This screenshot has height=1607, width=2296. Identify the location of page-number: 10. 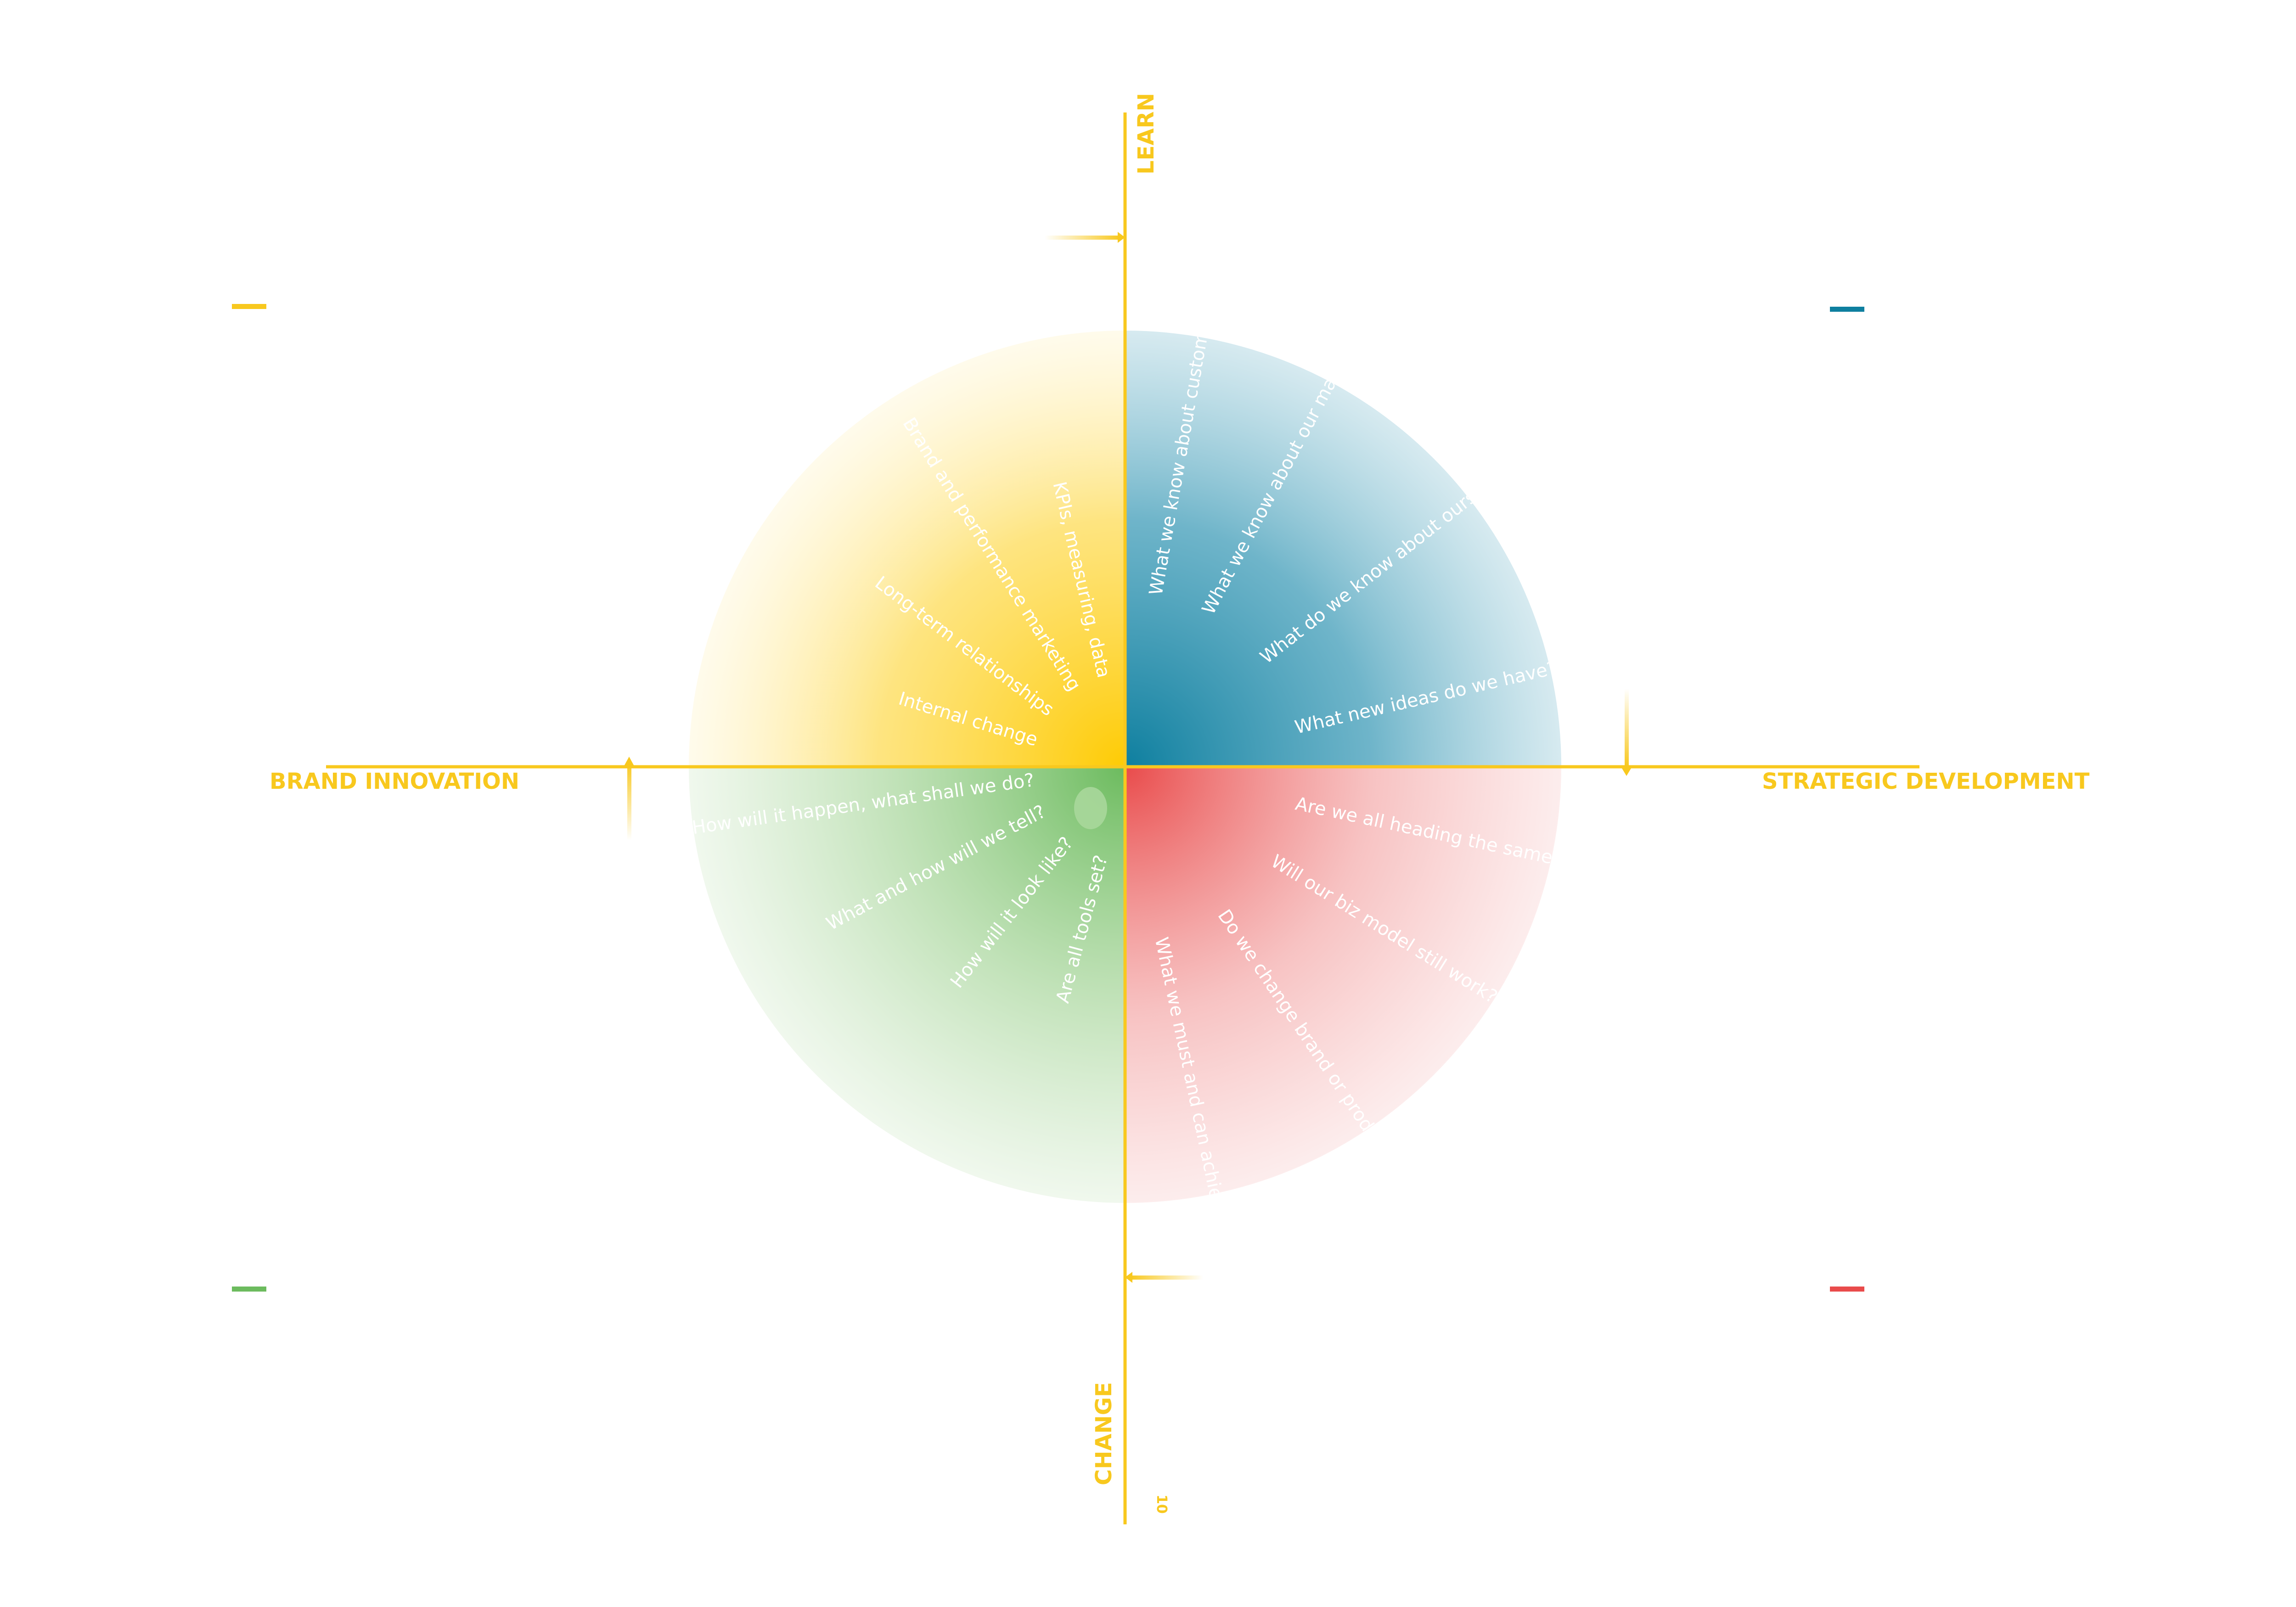
(1162, 1504).